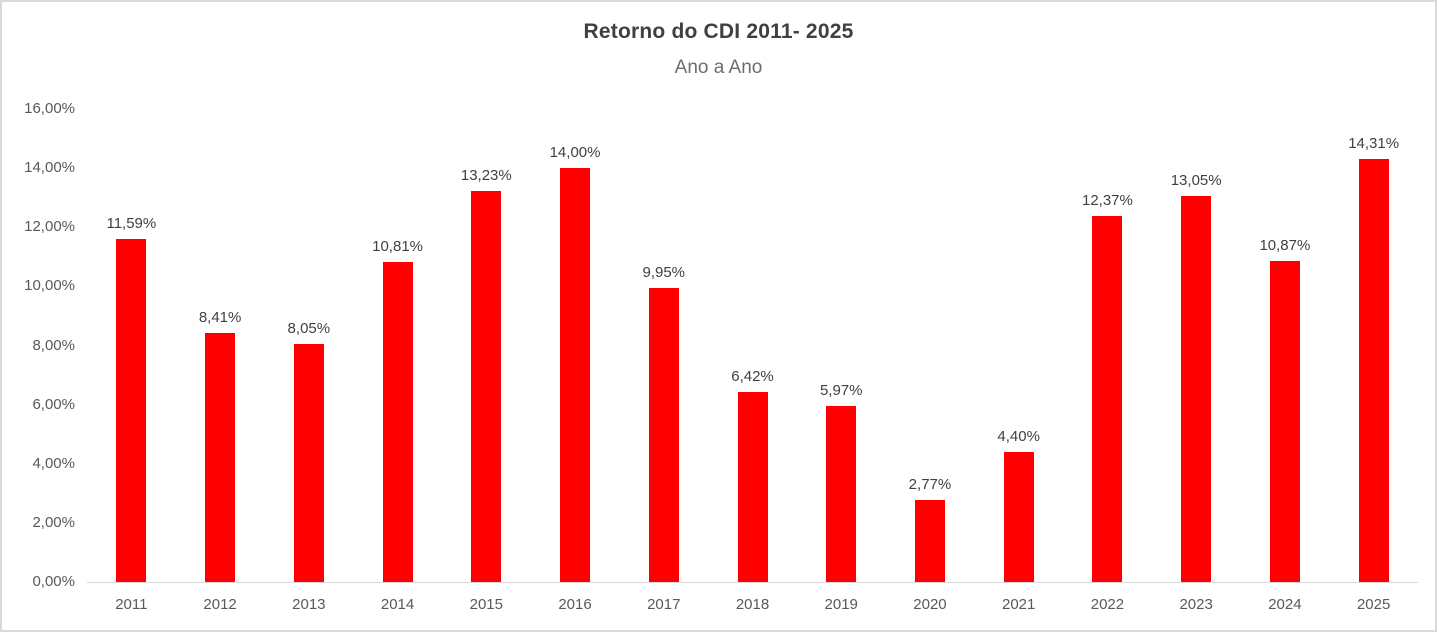  I want to click on y-tick-0: 0,00%, so click(53, 581).